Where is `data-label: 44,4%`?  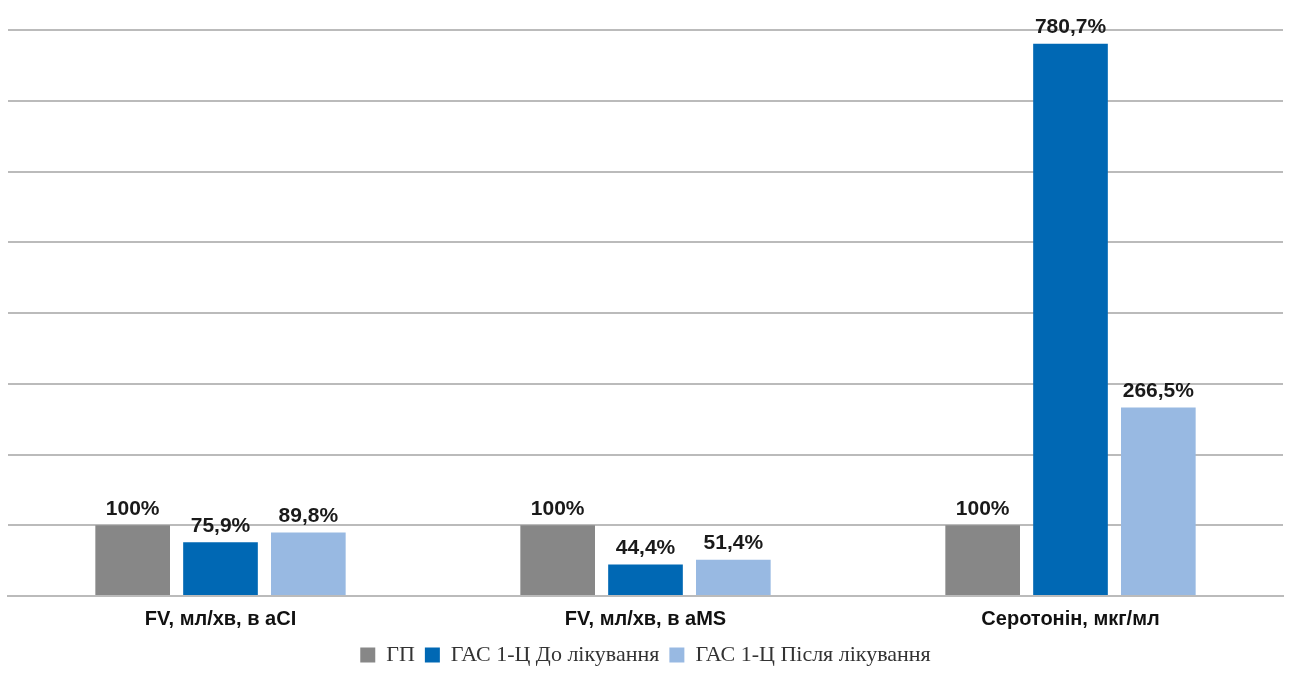 data-label: 44,4% is located at coordinates (645, 546).